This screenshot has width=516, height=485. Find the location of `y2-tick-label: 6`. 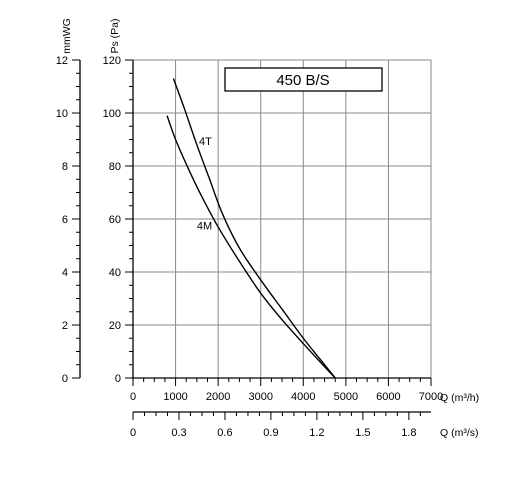

y2-tick-label: 6 is located at coordinates (65, 220).